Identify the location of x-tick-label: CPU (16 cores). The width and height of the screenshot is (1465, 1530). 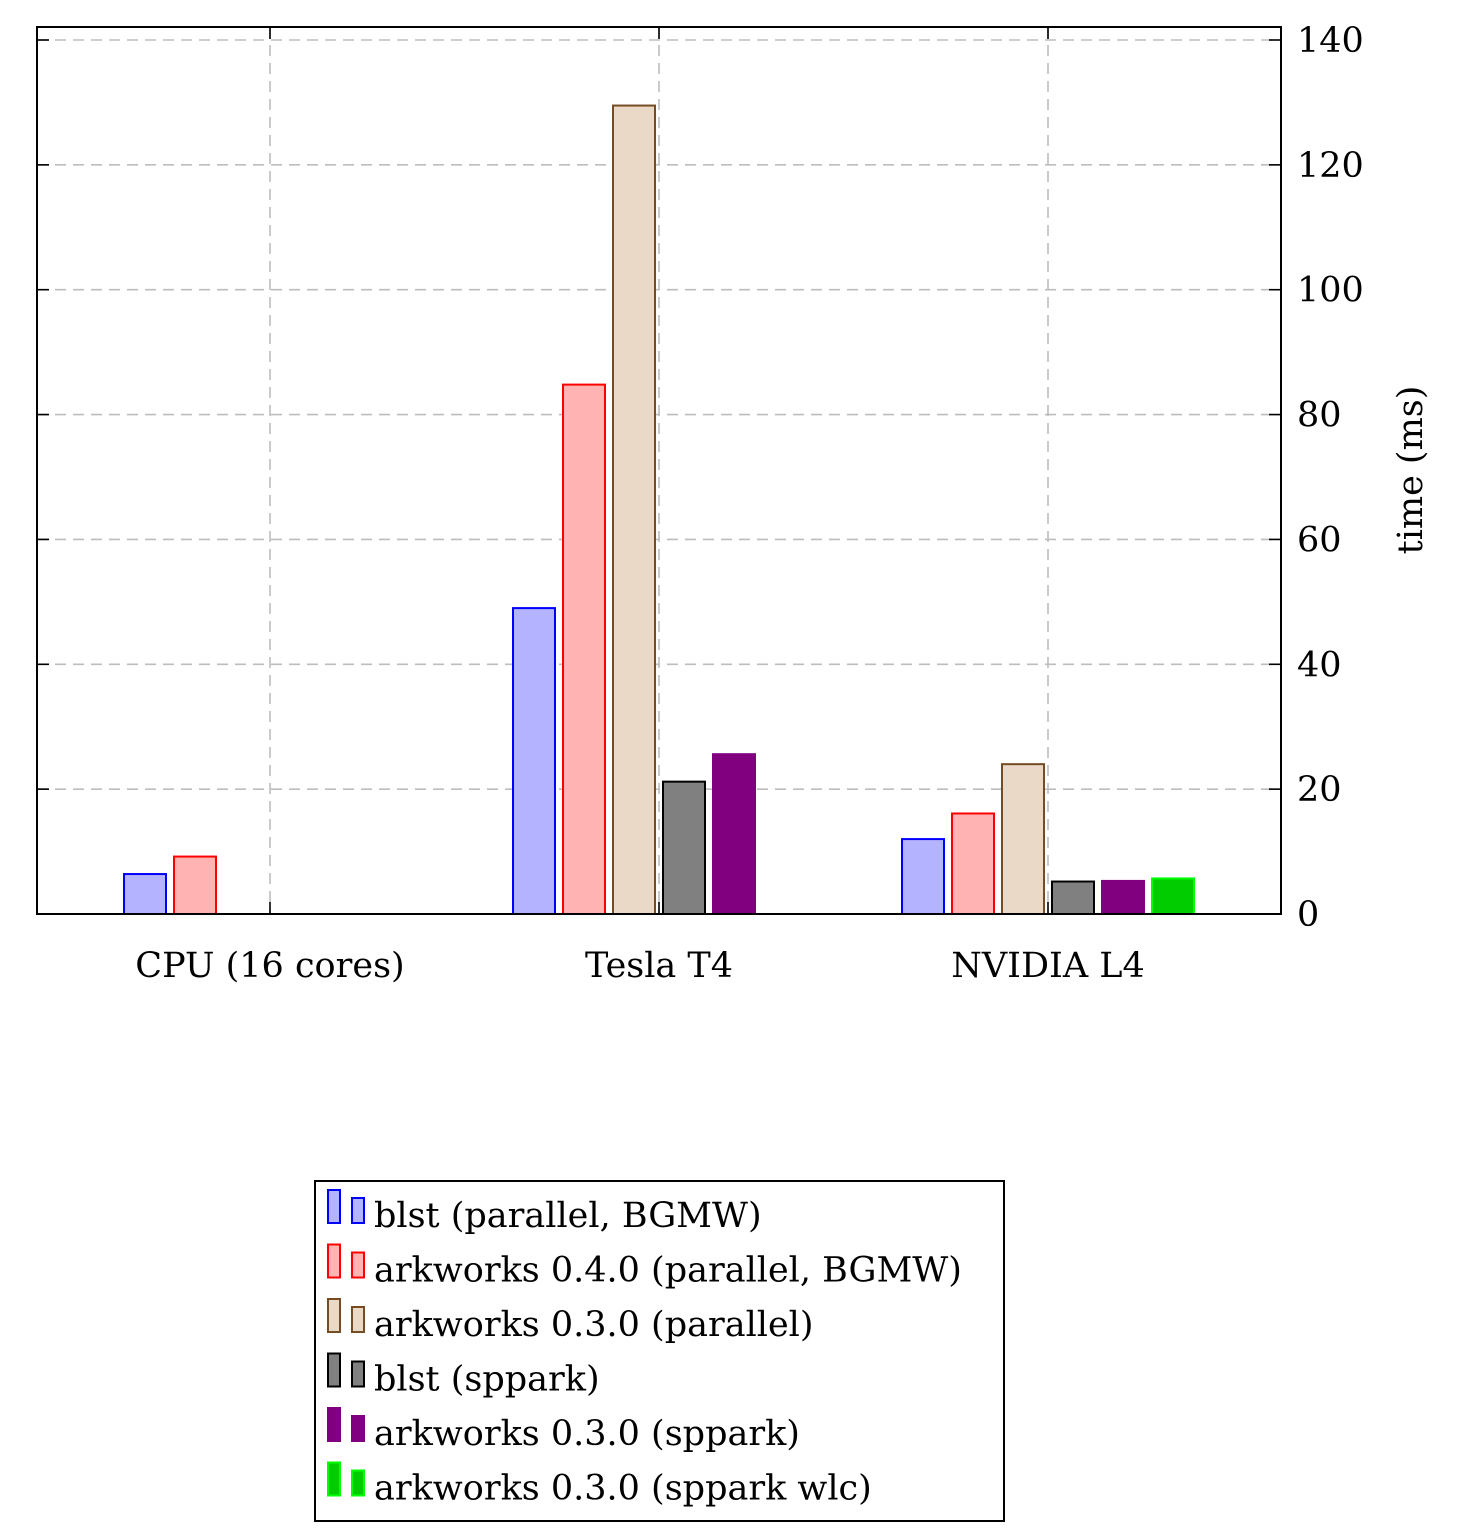
(269, 966).